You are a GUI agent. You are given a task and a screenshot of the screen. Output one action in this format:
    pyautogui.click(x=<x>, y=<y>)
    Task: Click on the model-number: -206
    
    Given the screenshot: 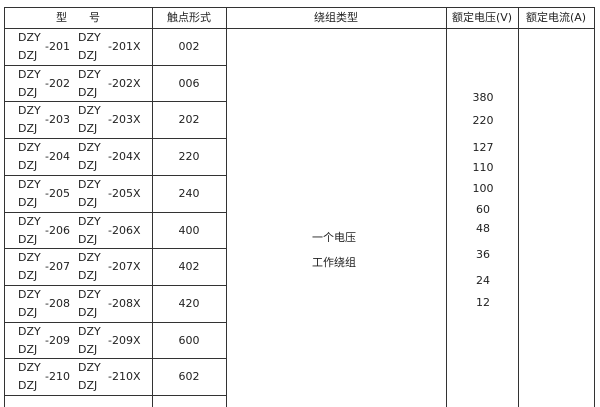 What is the action you would take?
    pyautogui.click(x=57, y=230)
    